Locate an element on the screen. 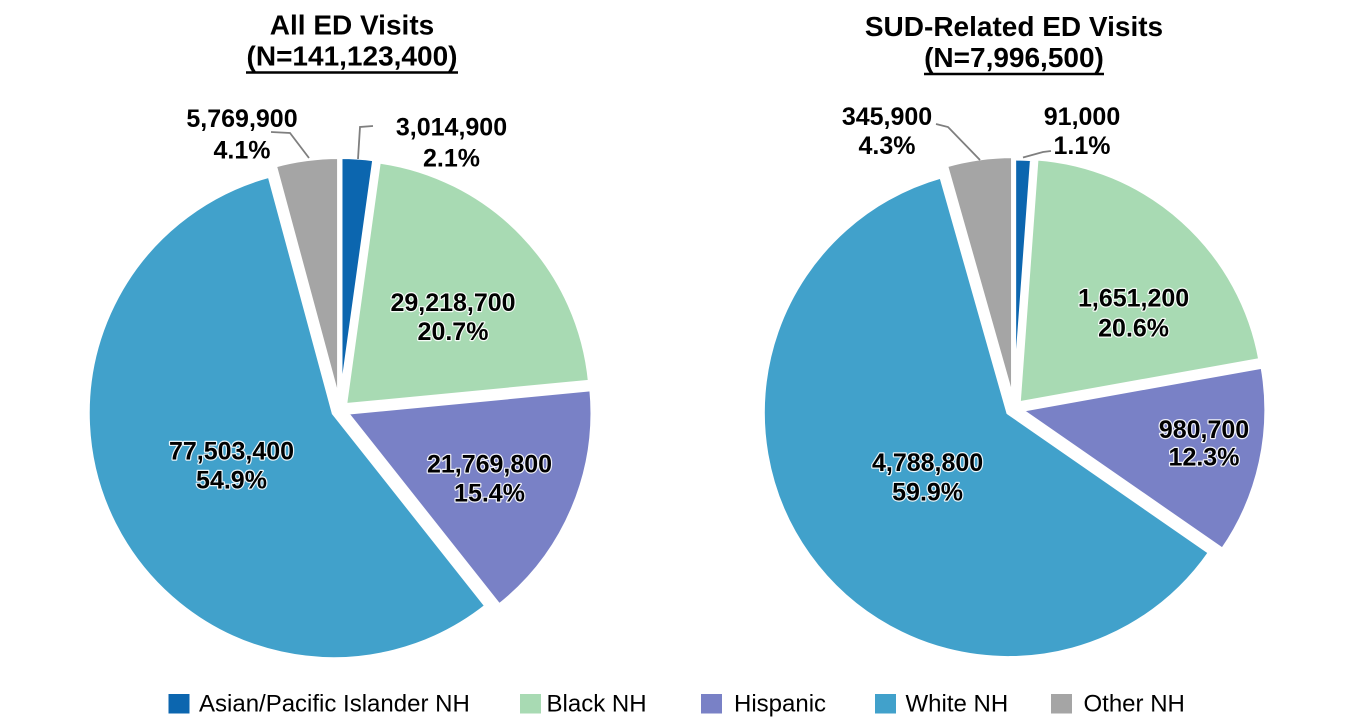 The width and height of the screenshot is (1346, 727). svg-text: 345,900 is located at coordinates (887, 117).